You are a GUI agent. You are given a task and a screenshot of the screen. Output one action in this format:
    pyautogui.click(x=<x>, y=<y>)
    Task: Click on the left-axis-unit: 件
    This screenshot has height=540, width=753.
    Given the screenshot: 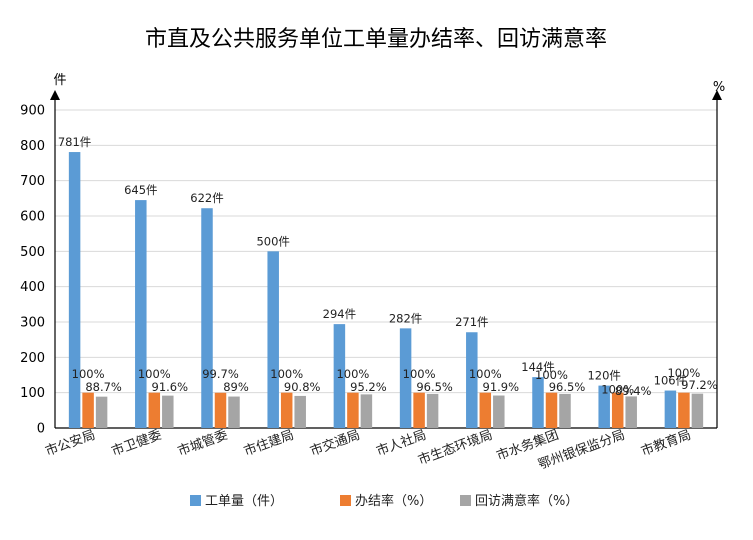 What is the action you would take?
    pyautogui.click(x=59, y=80)
    